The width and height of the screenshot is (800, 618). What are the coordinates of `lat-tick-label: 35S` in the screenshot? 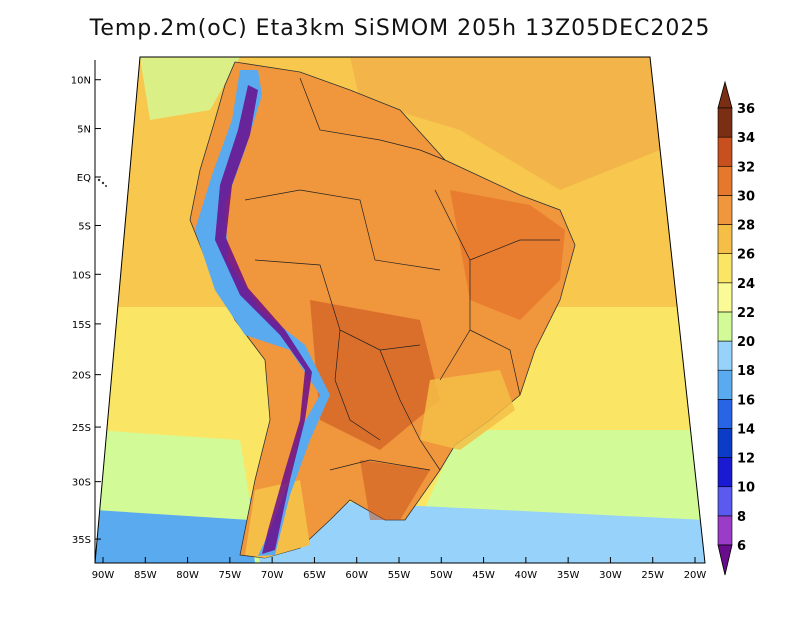 It's located at (81, 540).